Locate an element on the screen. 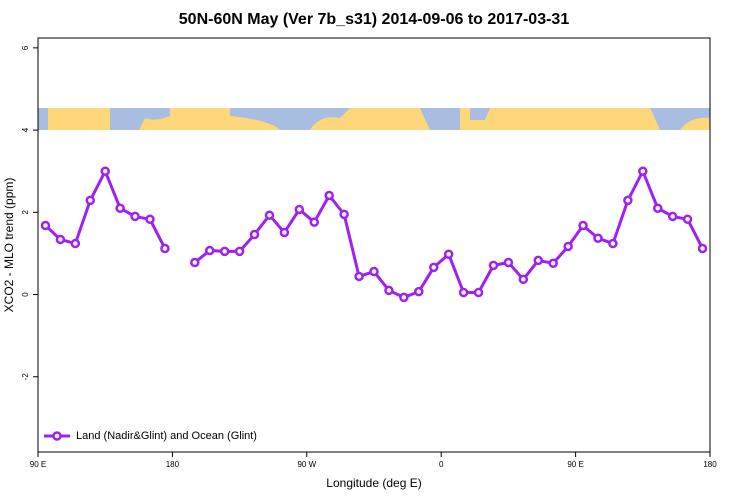 The width and height of the screenshot is (750, 500). x-tick-label: 90 W is located at coordinates (306, 464).